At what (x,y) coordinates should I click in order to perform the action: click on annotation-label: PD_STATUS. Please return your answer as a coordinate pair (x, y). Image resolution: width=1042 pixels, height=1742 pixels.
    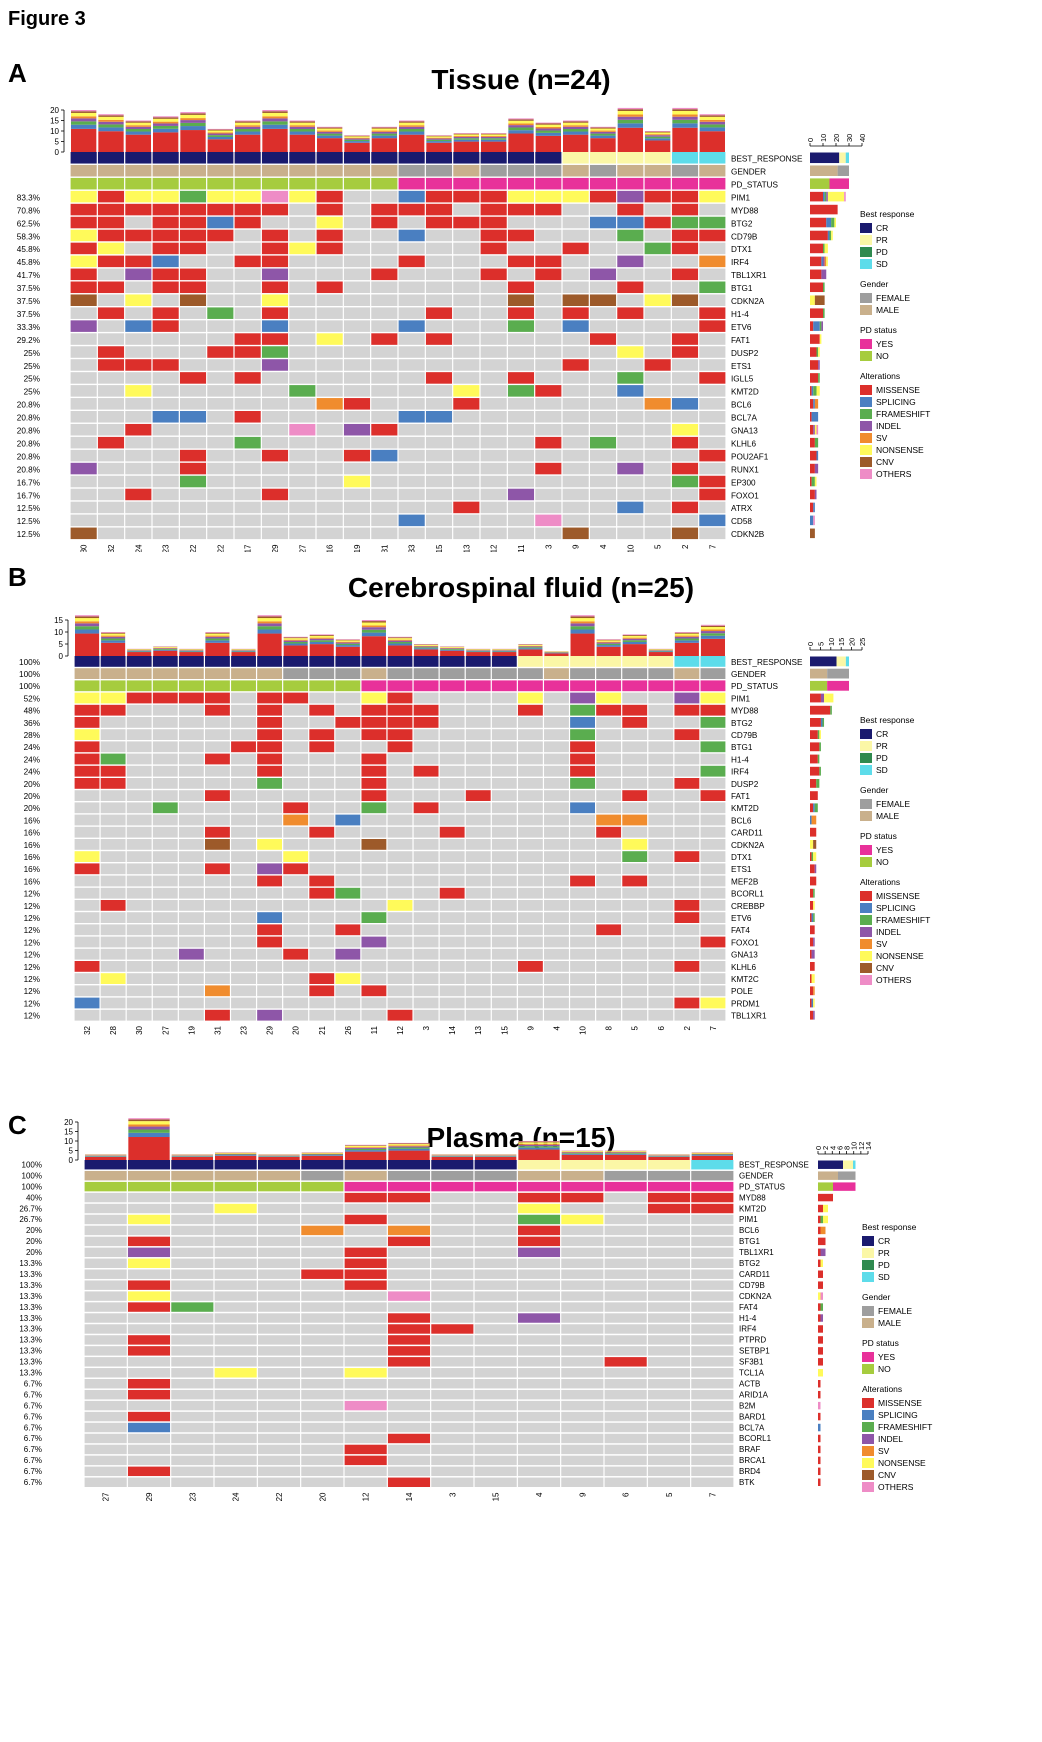
    Looking at the image, I should click on (755, 184).